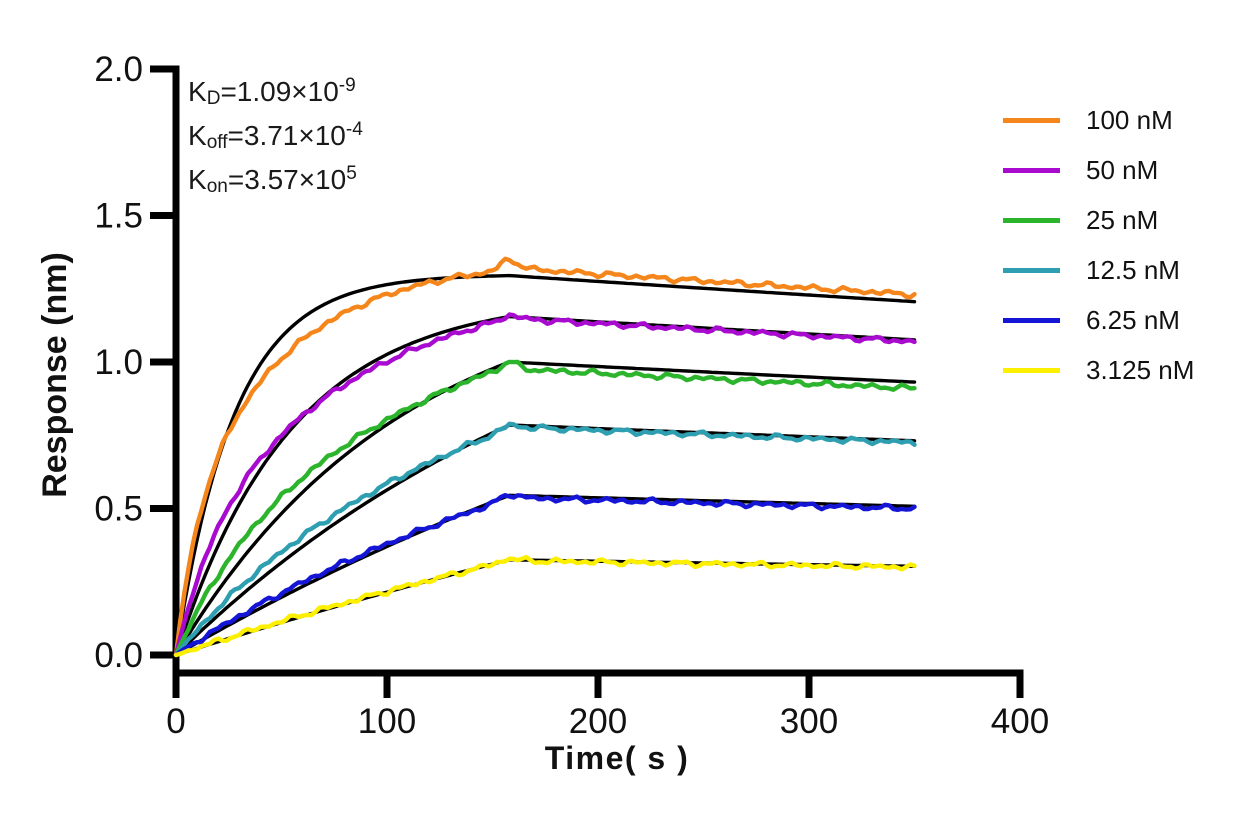 The width and height of the screenshot is (1252, 825). I want to click on legend-item-12.5-nm: 12.5 nM, so click(1091, 270).